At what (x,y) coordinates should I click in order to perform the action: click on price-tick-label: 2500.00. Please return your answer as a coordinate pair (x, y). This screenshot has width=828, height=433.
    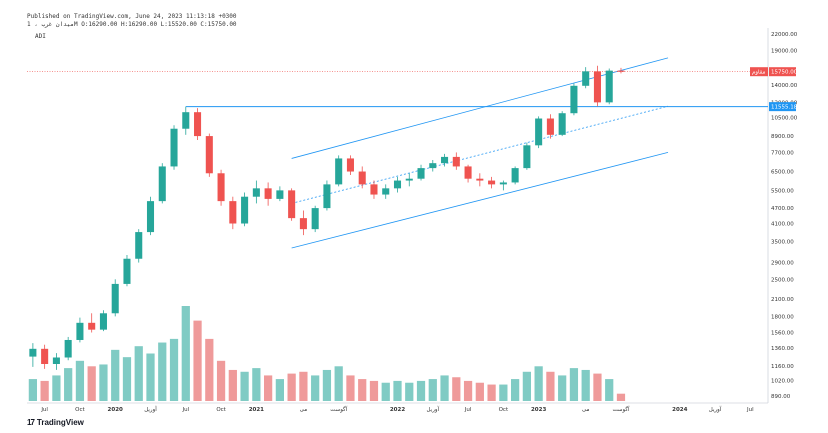
    Looking at the image, I should click on (782, 280).